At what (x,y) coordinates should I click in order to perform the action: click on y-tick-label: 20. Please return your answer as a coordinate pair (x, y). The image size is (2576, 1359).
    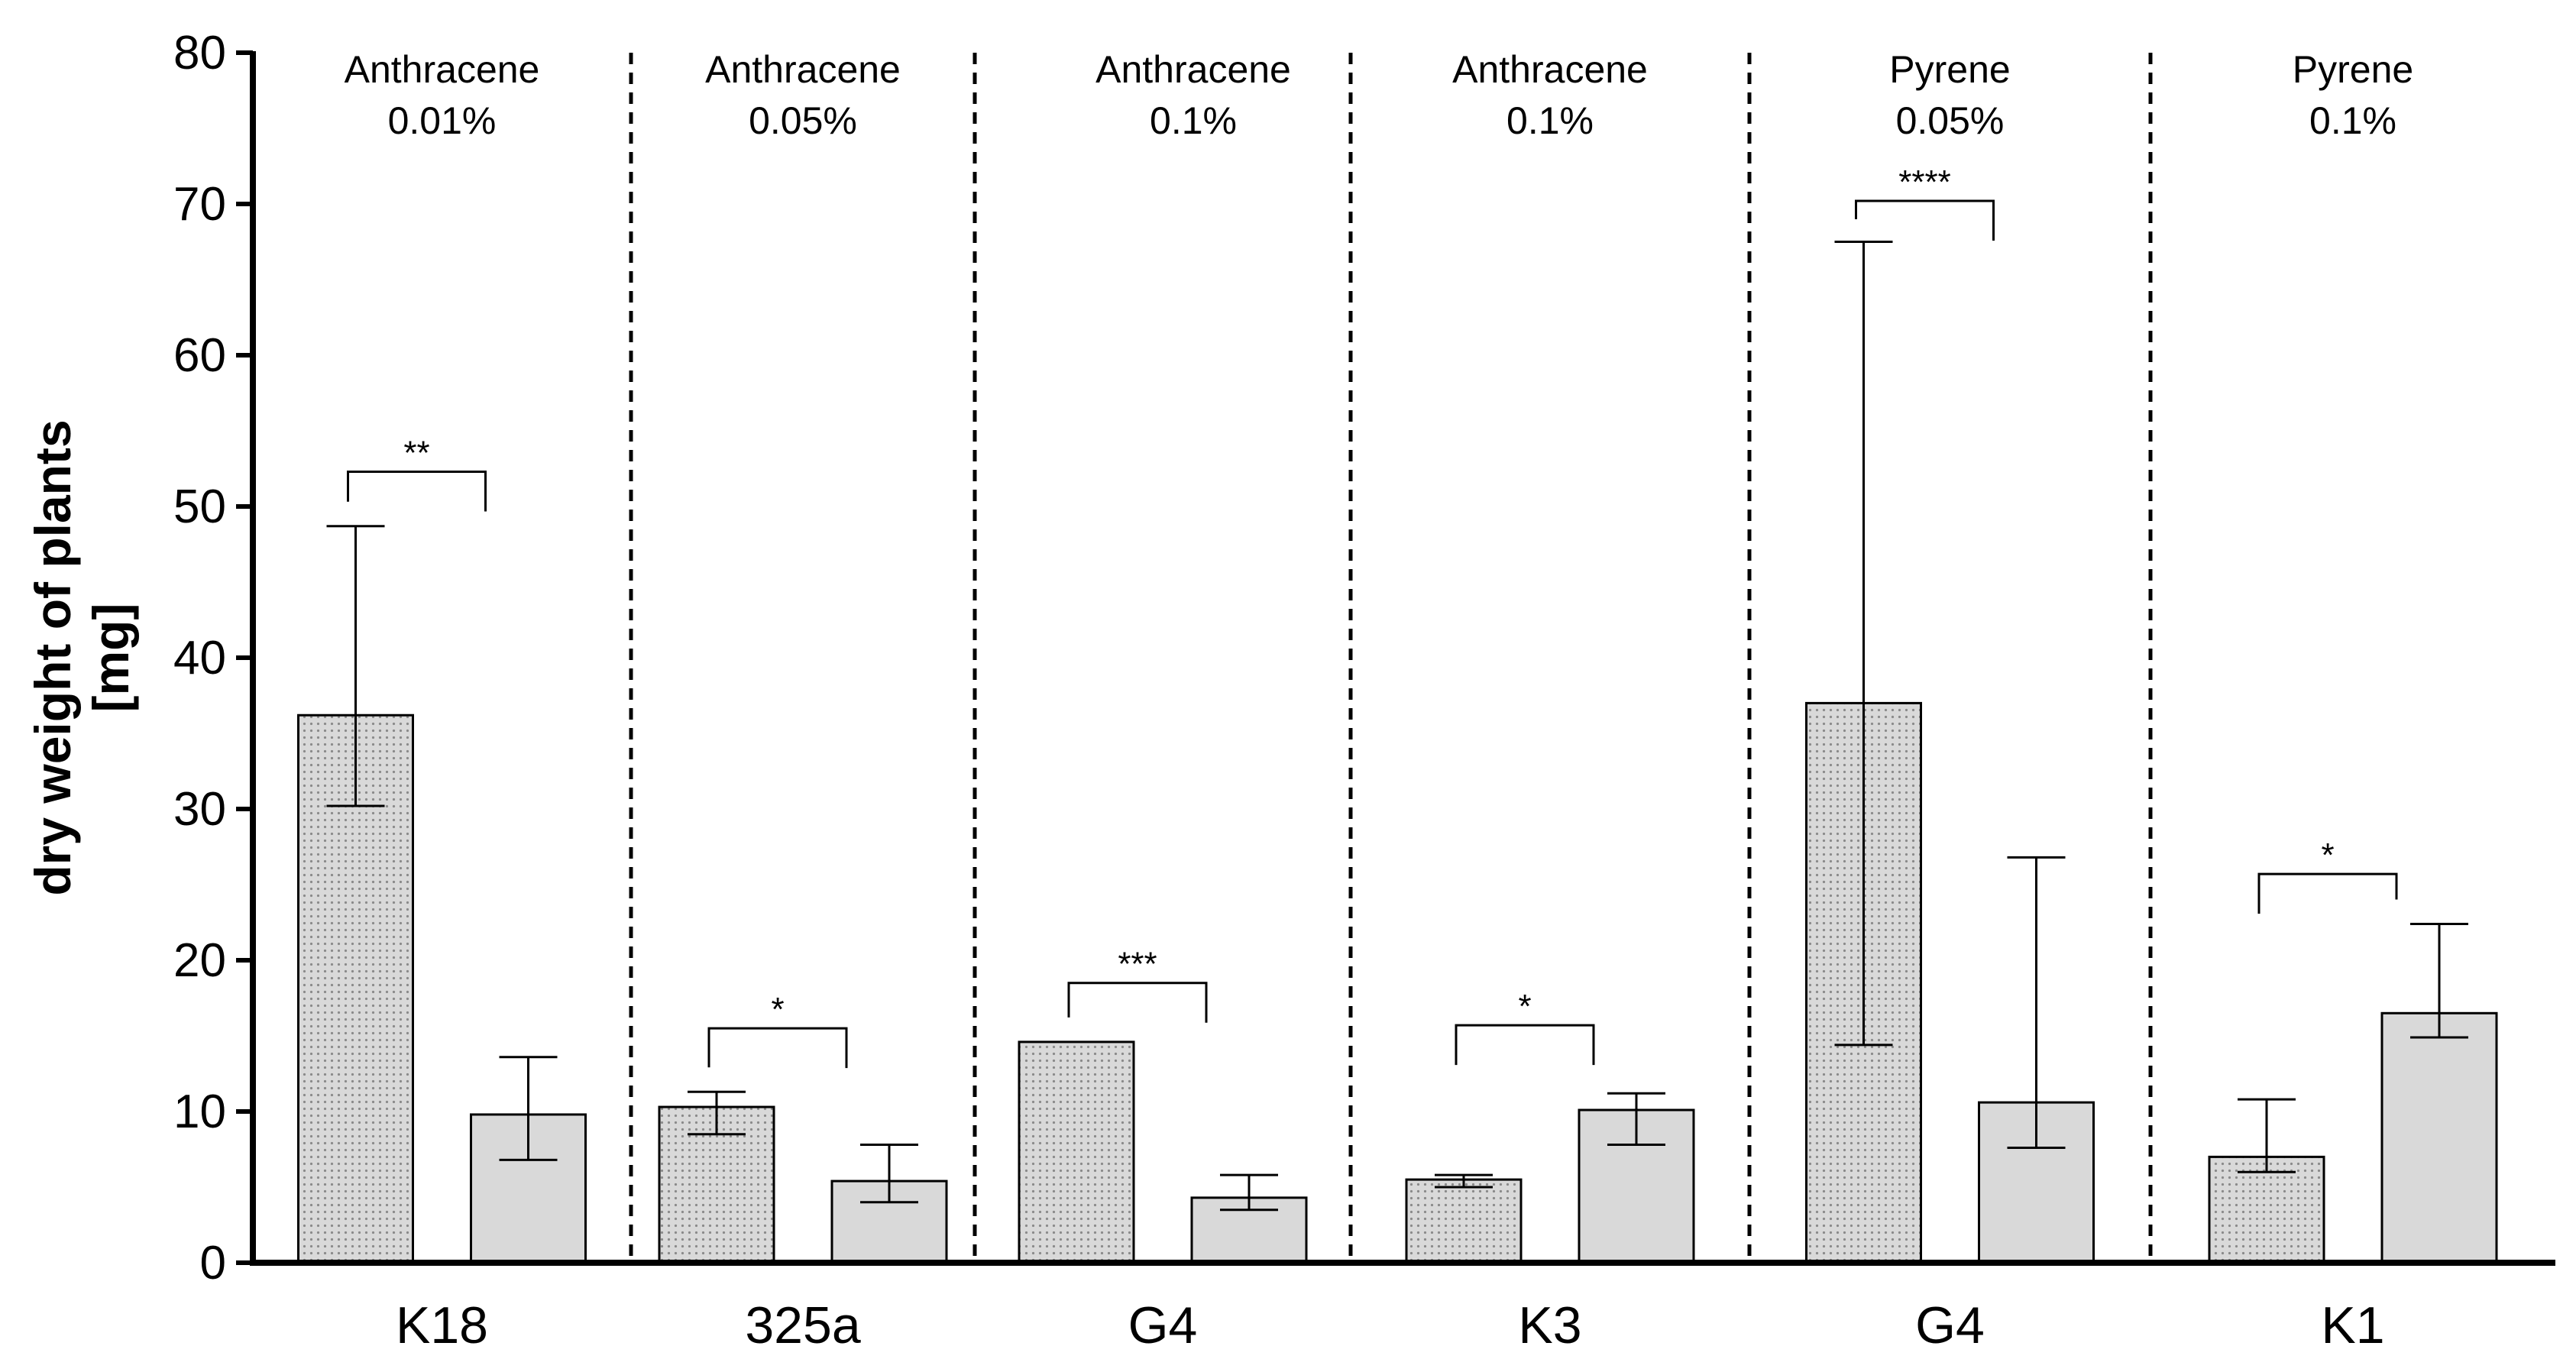
    Looking at the image, I should click on (199, 960).